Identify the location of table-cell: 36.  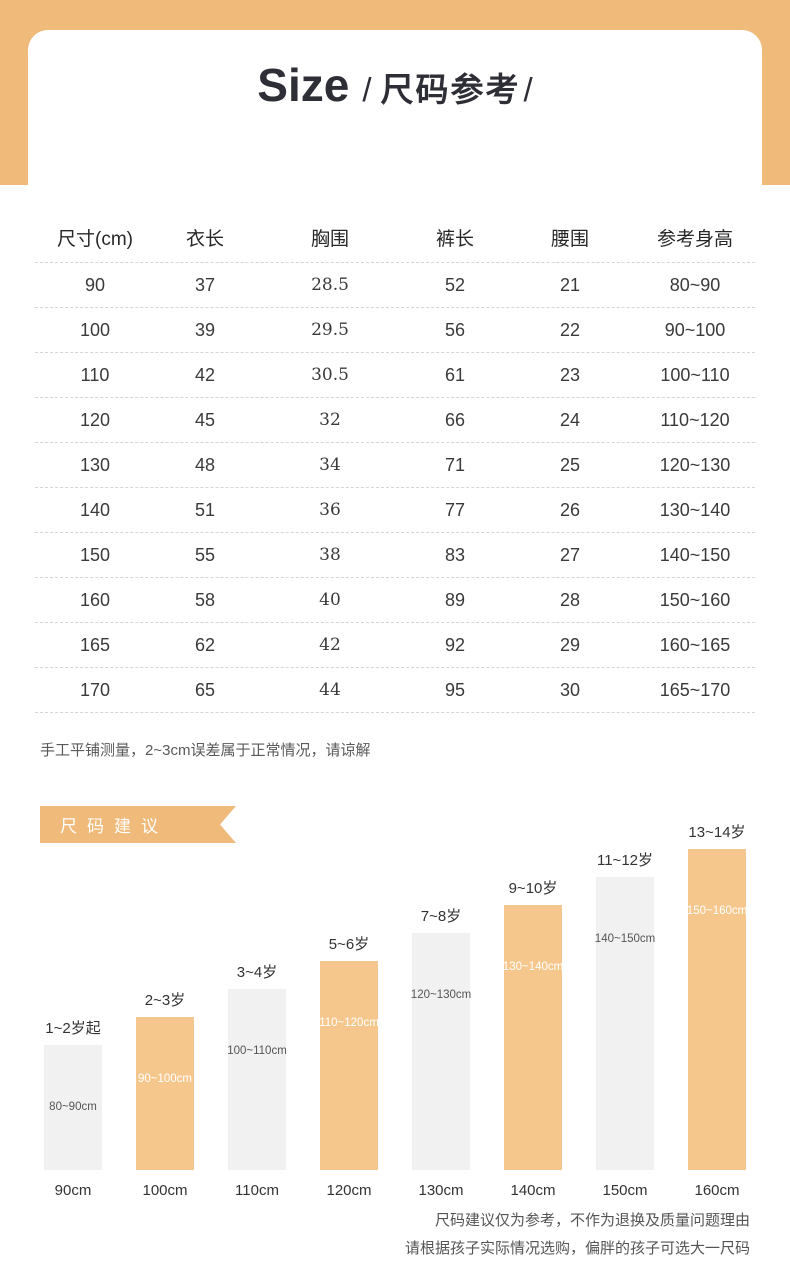
(330, 510).